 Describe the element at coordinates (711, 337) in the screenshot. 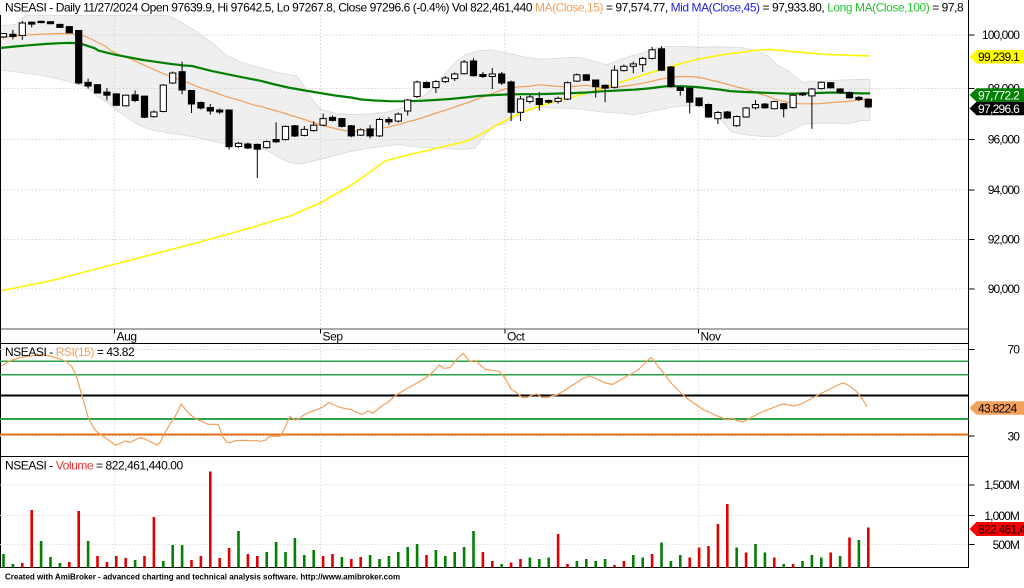

I see `svg-text: Nov` at that location.